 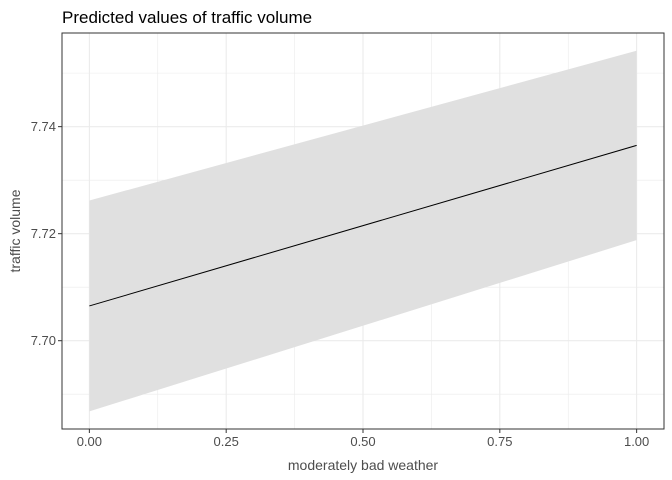 I want to click on y-axis: 7.70 7.72 7.74, so click(x=46, y=233).